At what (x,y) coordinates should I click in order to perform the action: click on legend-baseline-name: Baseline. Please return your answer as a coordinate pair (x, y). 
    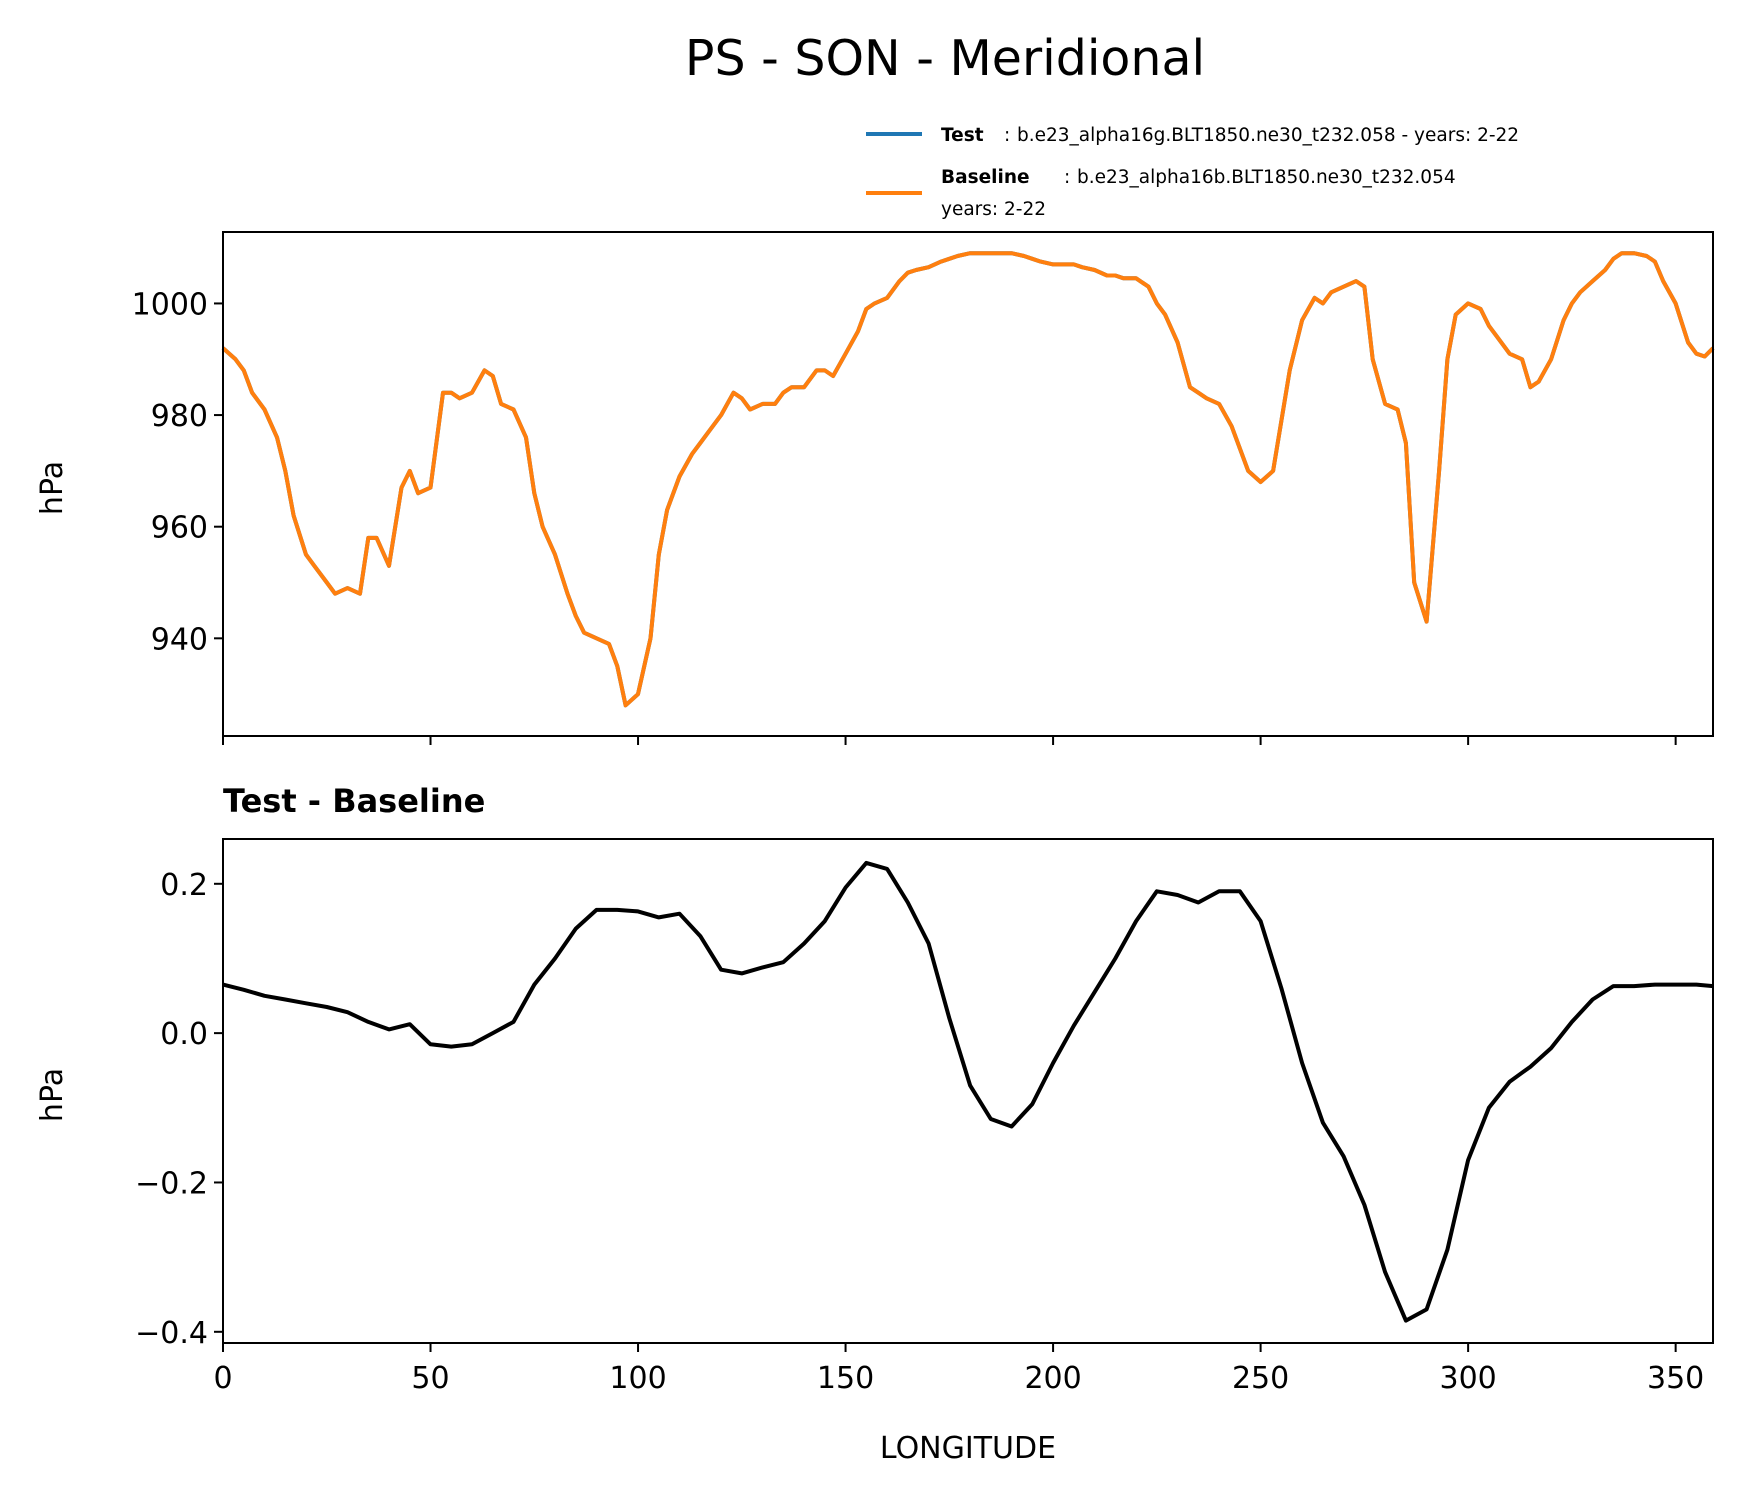
    Looking at the image, I should click on (985, 177).